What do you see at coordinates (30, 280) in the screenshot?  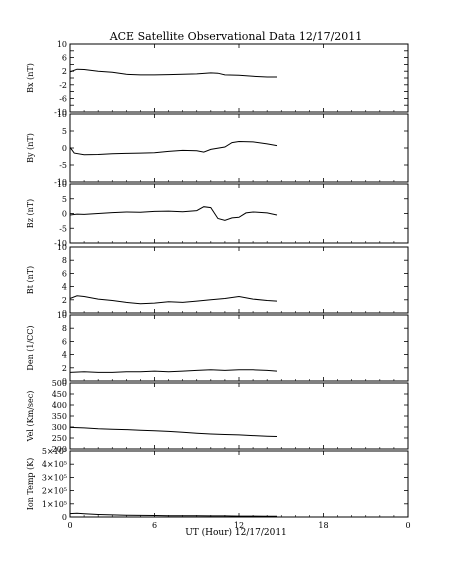 I see `y-axis-label: Bt (nT)` at bounding box center [30, 280].